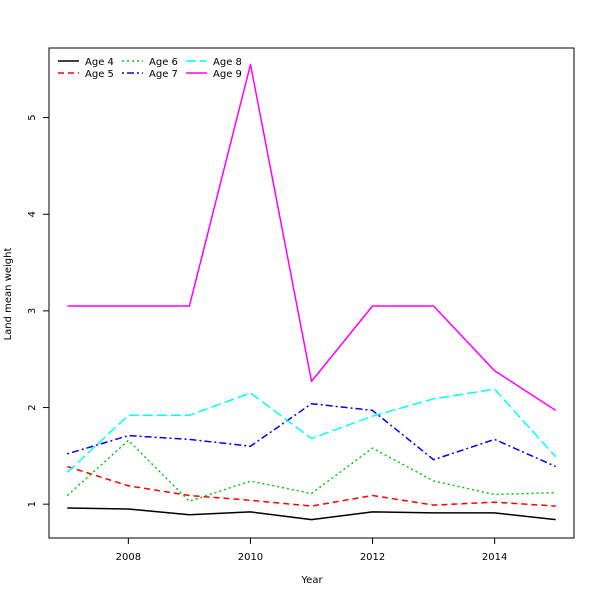 The image size is (600, 600). What do you see at coordinates (372, 557) in the screenshot?
I see `x-tick-label: 2012` at bounding box center [372, 557].